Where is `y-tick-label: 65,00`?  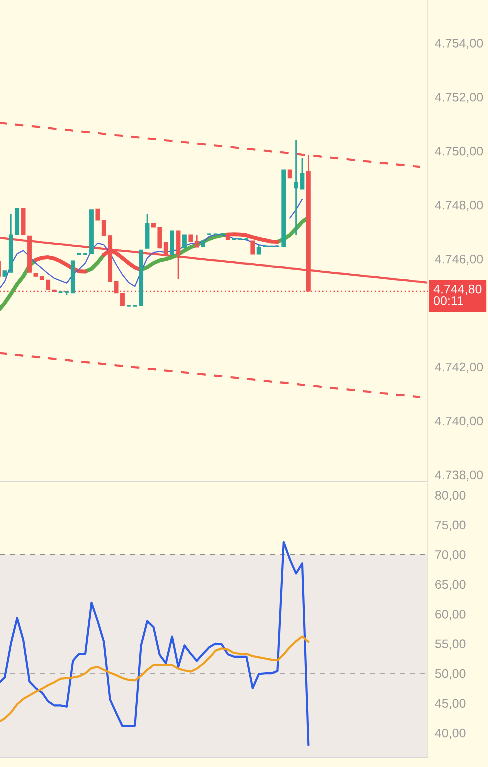
y-tick-label: 65,00 is located at coordinates (451, 585).